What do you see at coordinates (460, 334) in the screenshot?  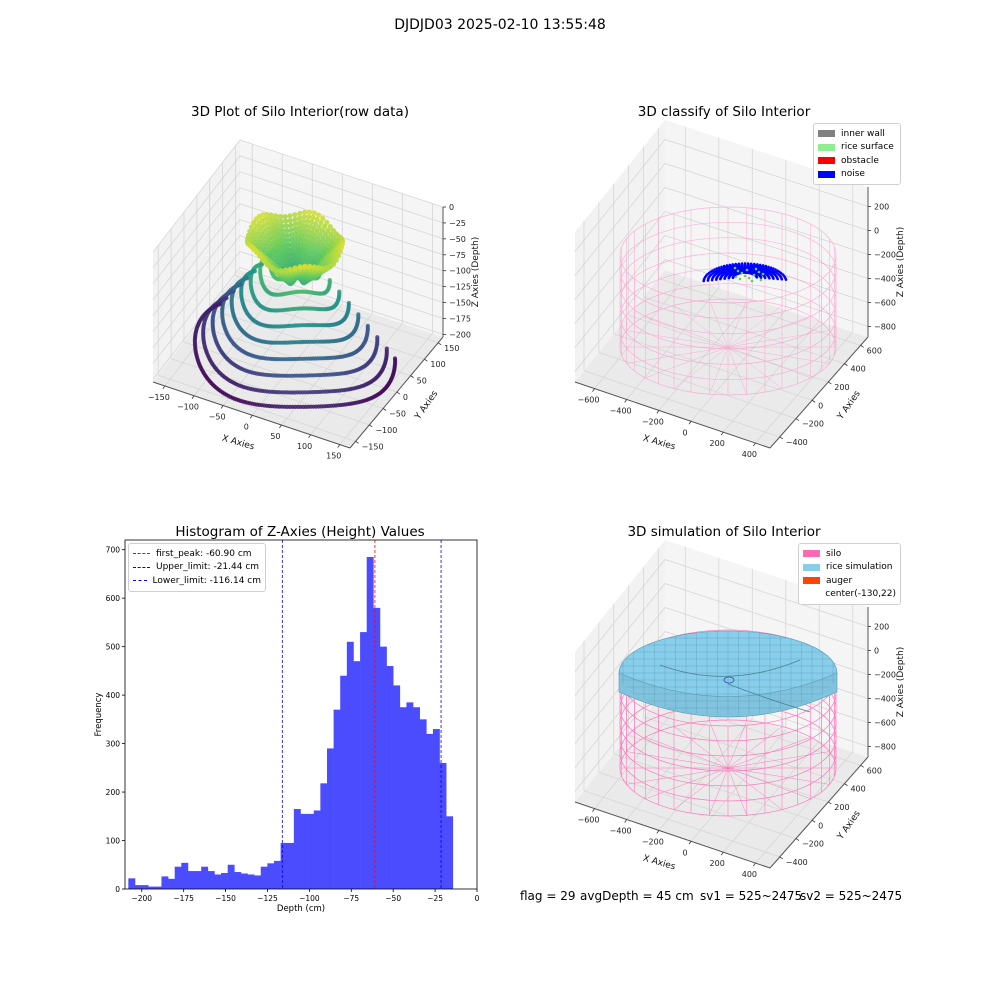 I see `z-tick-label: −200` at bounding box center [460, 334].